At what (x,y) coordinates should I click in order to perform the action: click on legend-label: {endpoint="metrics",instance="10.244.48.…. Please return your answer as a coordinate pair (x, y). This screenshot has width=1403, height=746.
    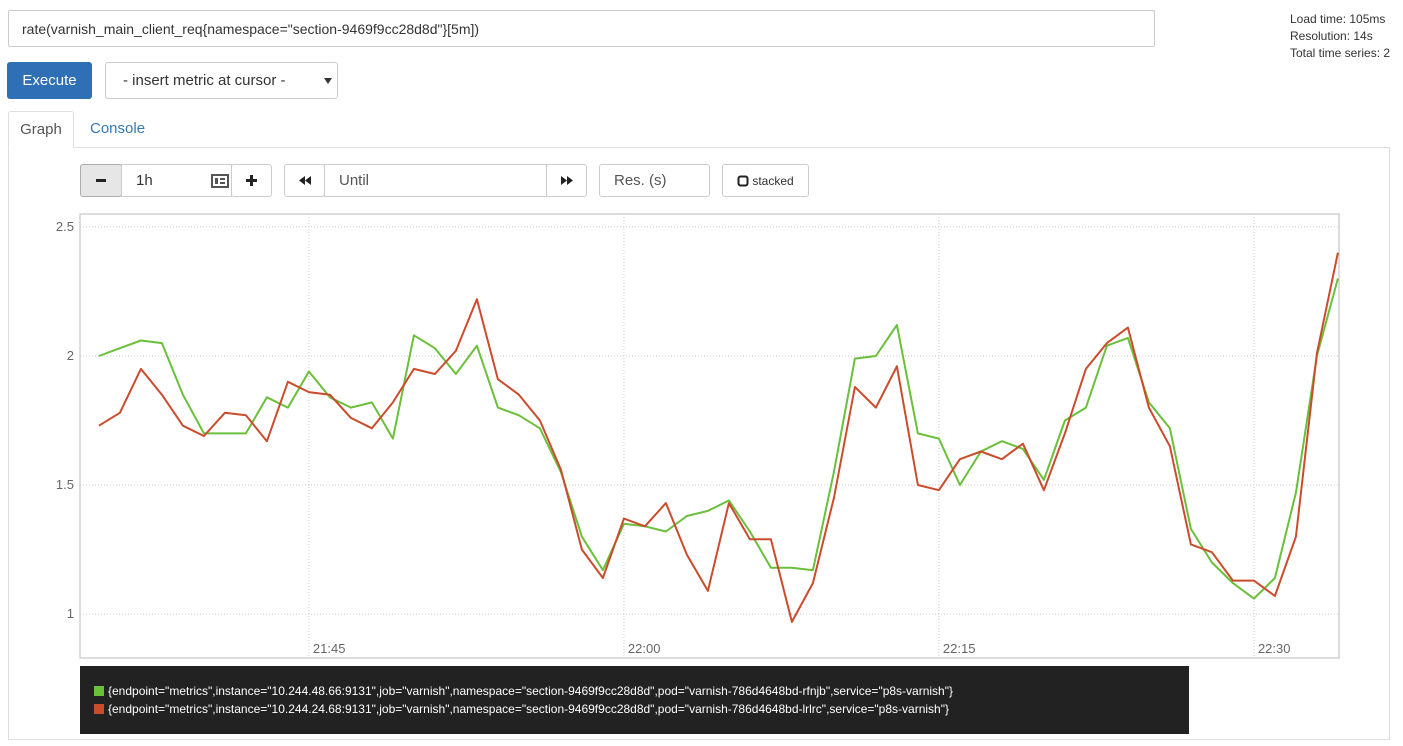
    Looking at the image, I should click on (530, 691).